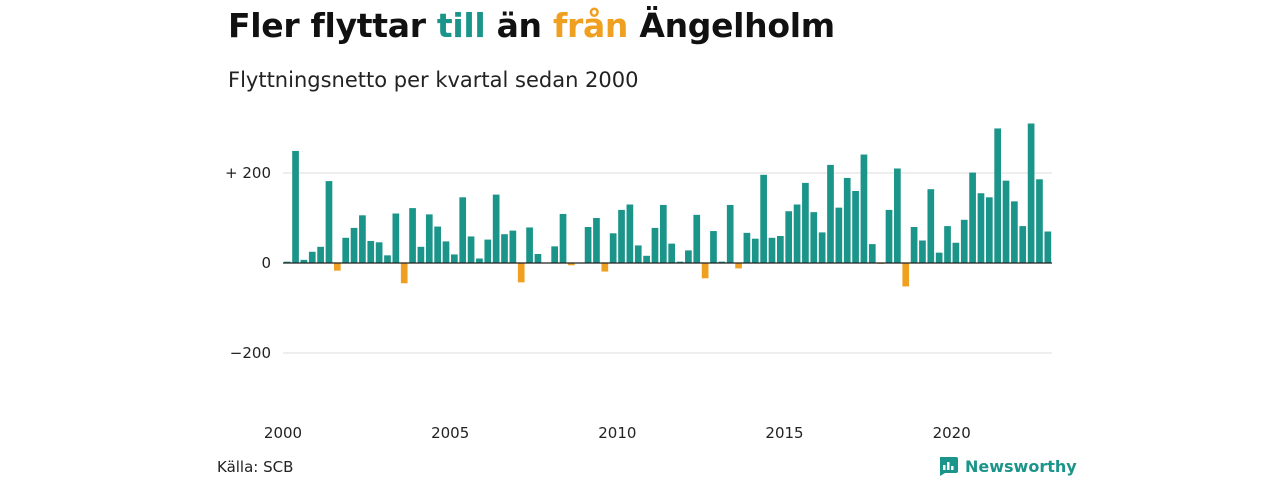 This screenshot has height=480, width=1280. What do you see at coordinates (590, 25) in the screenshot?
I see `title-part-fran: från` at bounding box center [590, 25].